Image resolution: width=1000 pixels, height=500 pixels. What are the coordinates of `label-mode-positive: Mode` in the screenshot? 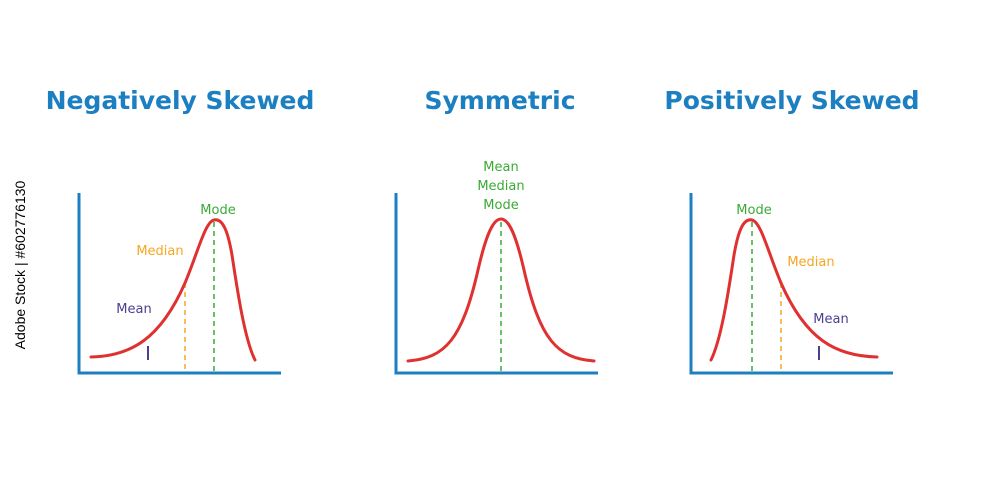 It's located at (753, 210).